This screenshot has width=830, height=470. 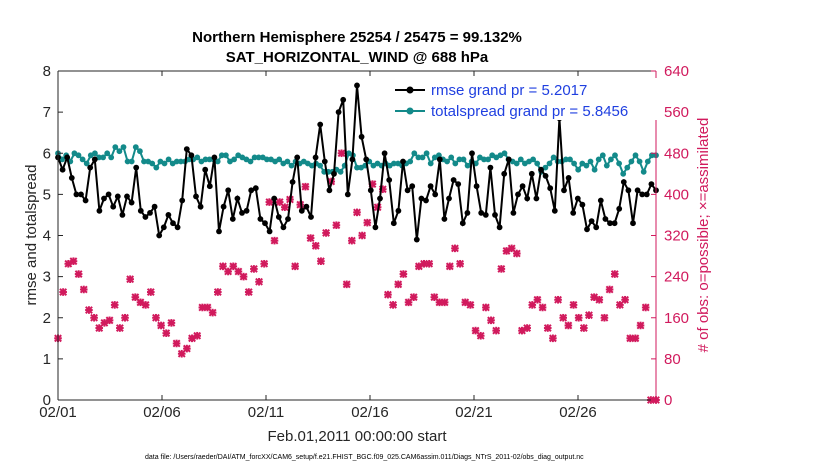 I want to click on chart-title-line2: SAT_HORIZONTAL_WIND @ 688 hPa, so click(x=357, y=57).